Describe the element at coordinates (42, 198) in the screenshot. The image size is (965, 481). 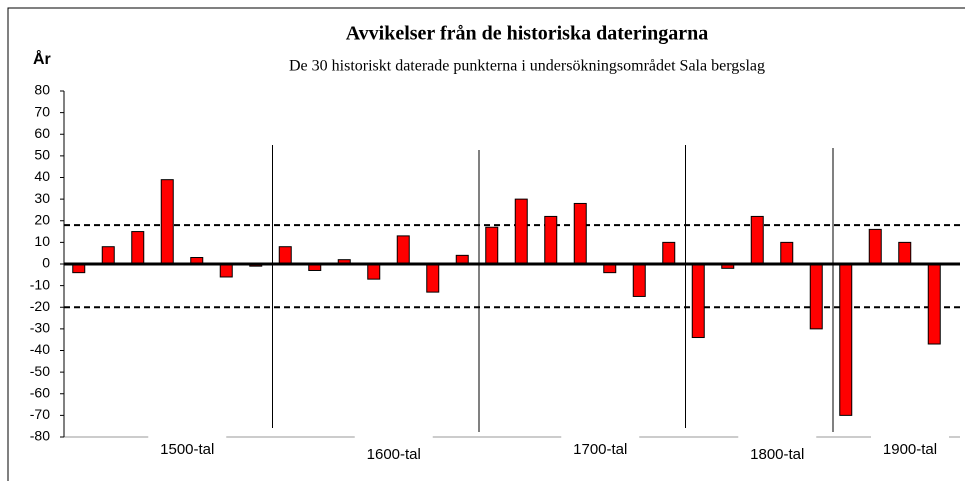
I see `y-tick-label: 30` at that location.